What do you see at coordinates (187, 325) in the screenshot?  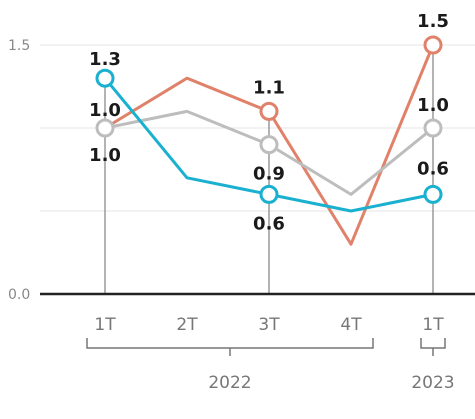 I see `x-tick-label: 2T` at bounding box center [187, 325].